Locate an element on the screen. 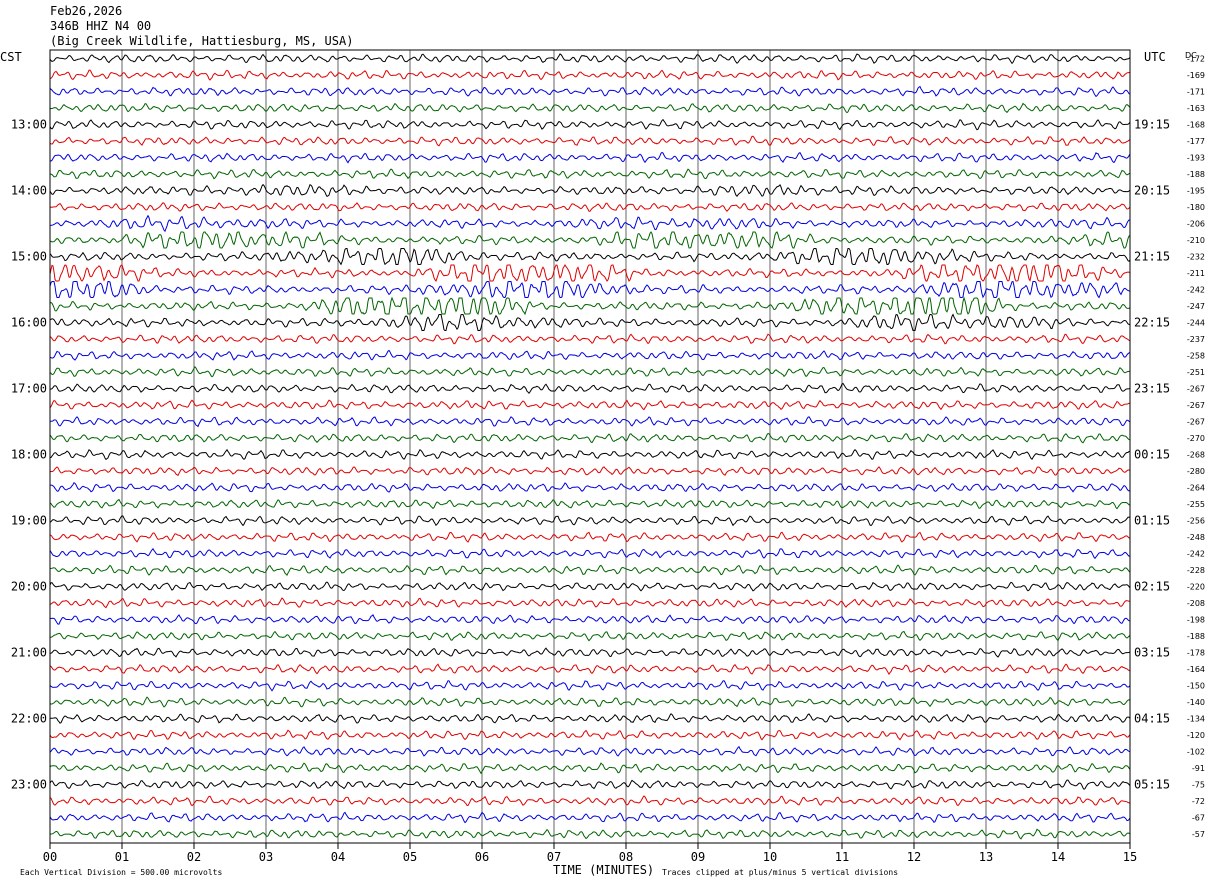  dc-offset-label: -228 is located at coordinates (1196, 570).